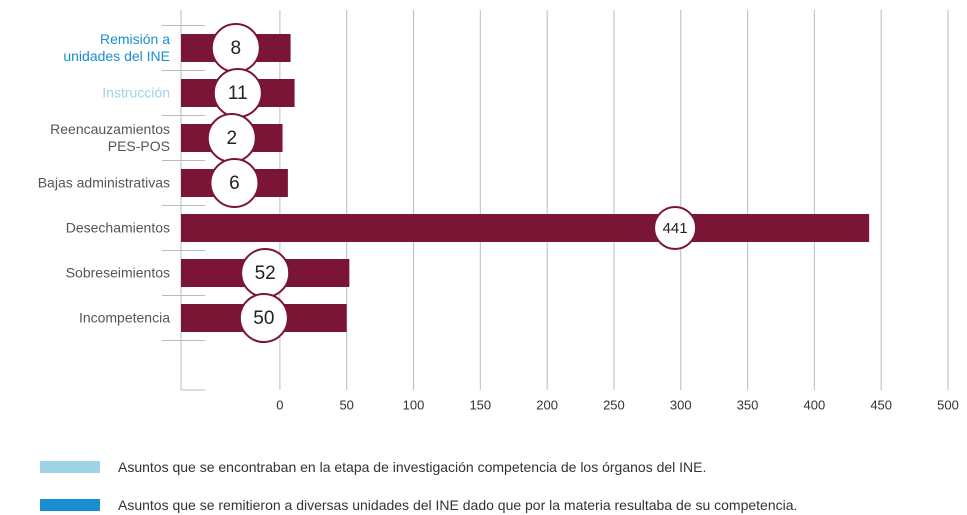 The width and height of the screenshot is (967, 515). What do you see at coordinates (238, 93) in the screenshot?
I see `value-label: 11` at bounding box center [238, 93].